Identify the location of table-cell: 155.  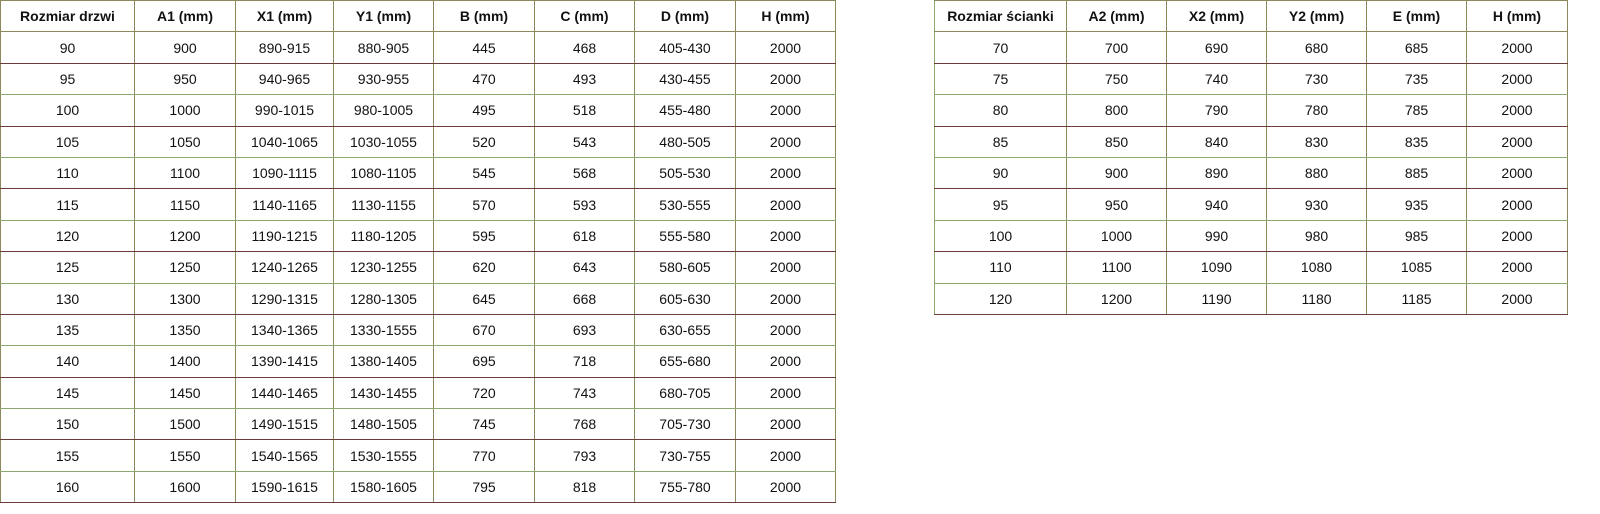
(67, 455).